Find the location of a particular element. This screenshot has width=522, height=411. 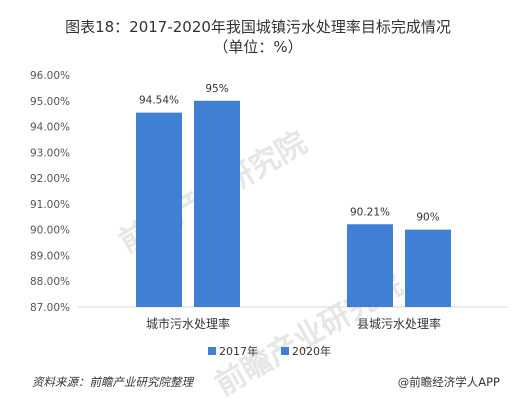

chart-subtitle: （单位：%） is located at coordinates (257, 47).